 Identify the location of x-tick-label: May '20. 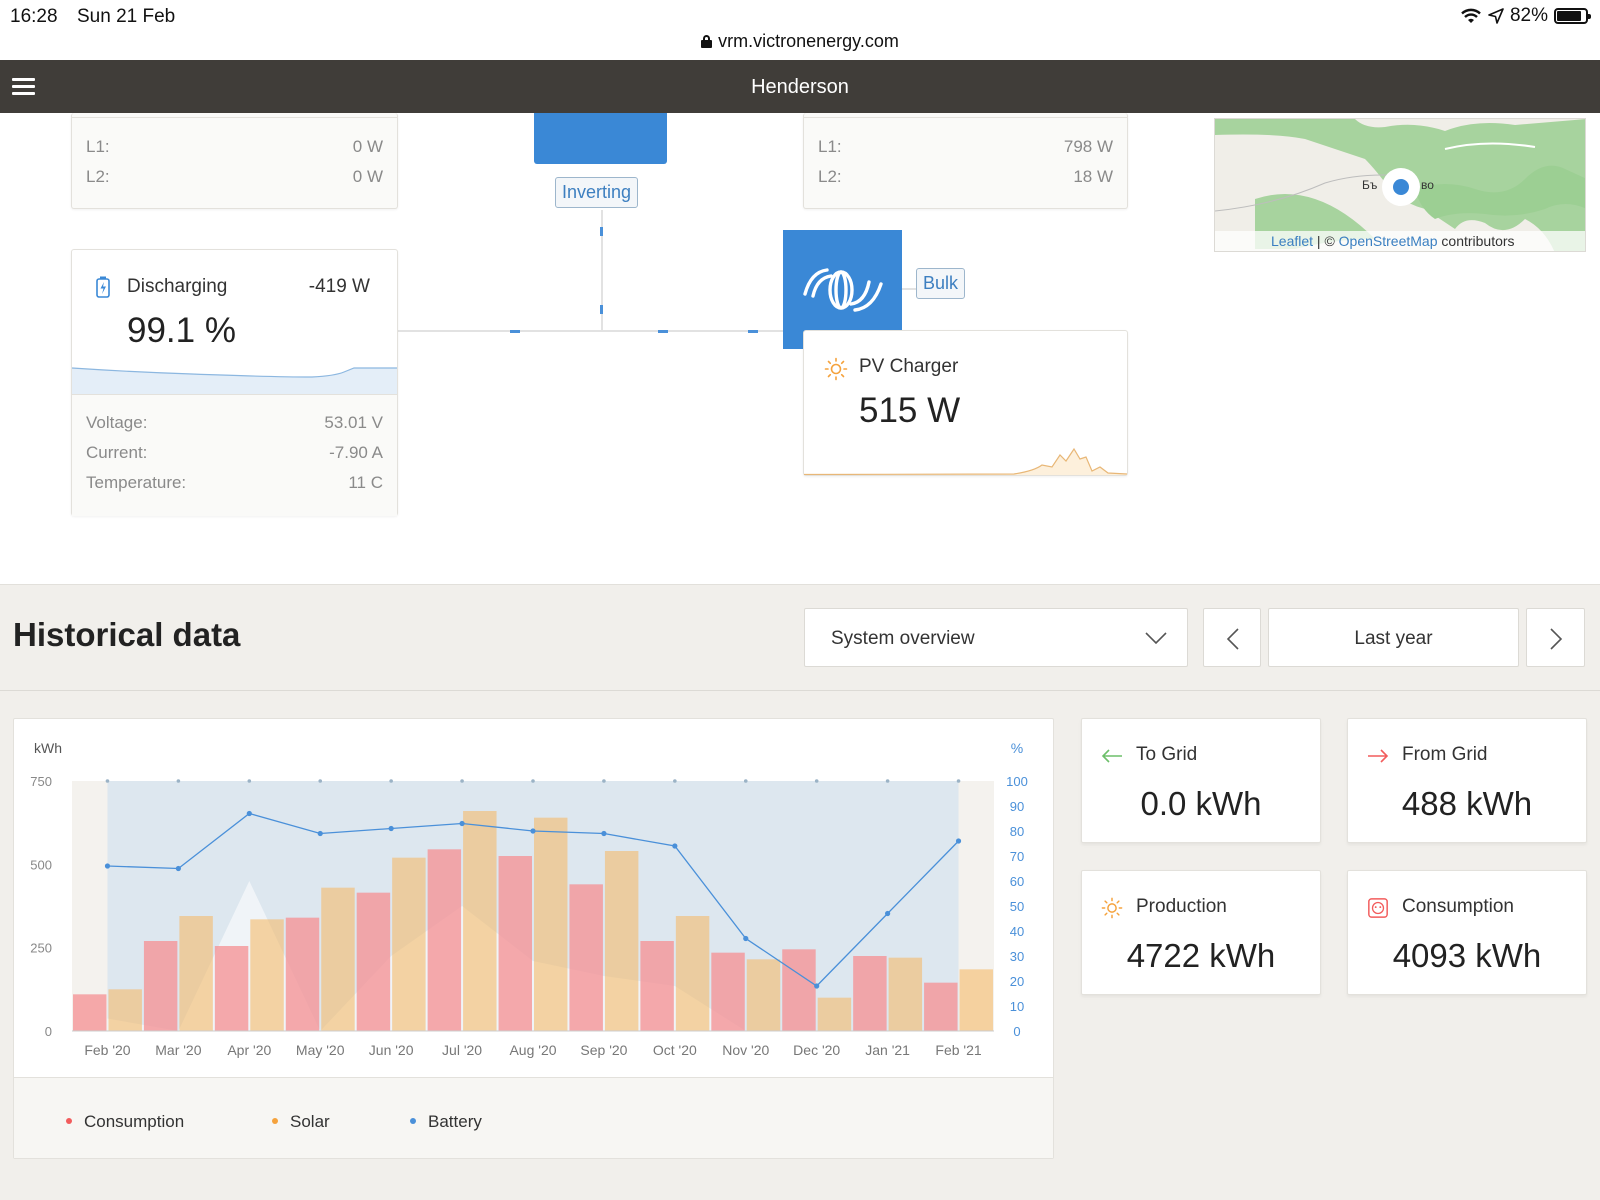
(320, 1050).